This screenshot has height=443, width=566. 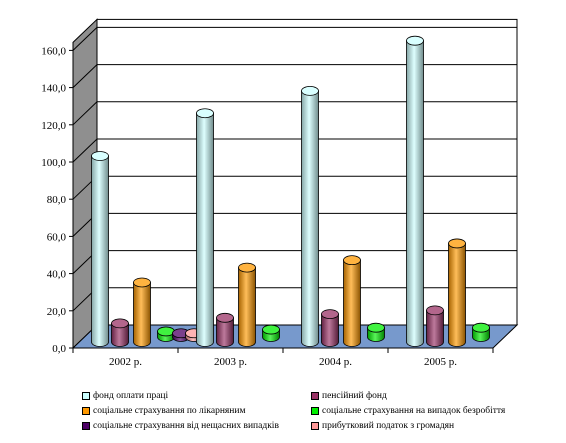 What do you see at coordinates (125, 362) in the screenshot?
I see `x-tick-label: 2002 р.` at bounding box center [125, 362].